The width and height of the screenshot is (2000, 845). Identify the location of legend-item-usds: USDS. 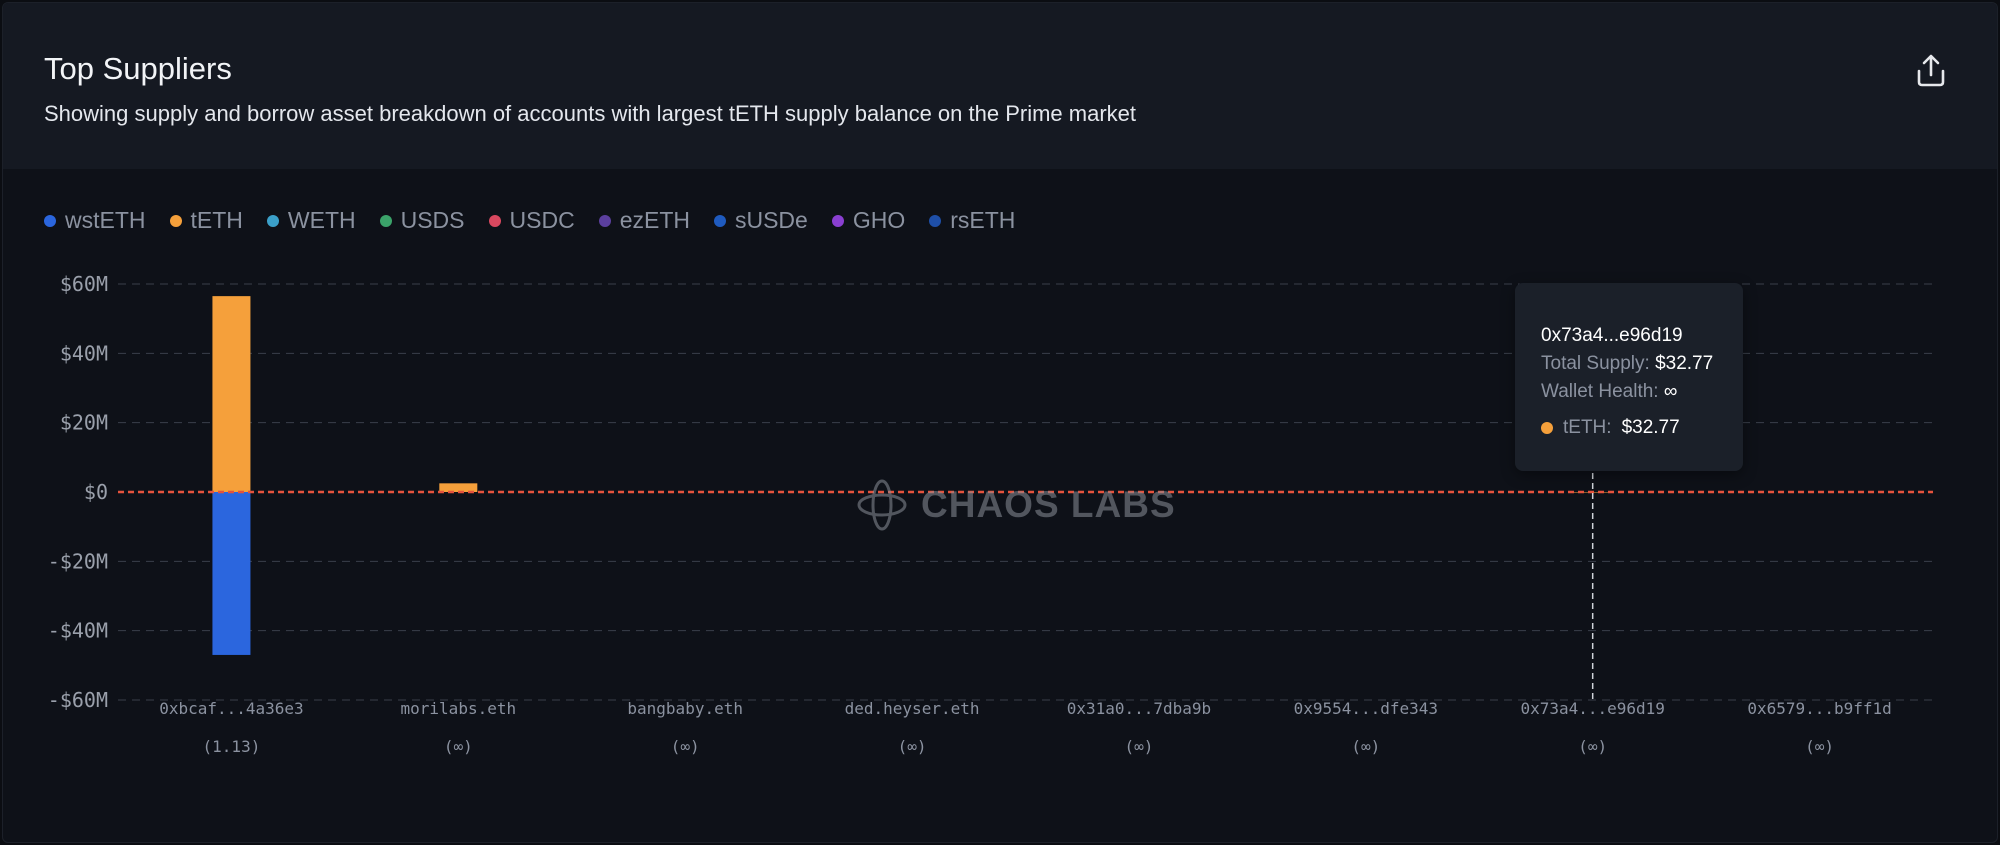
(422, 220).